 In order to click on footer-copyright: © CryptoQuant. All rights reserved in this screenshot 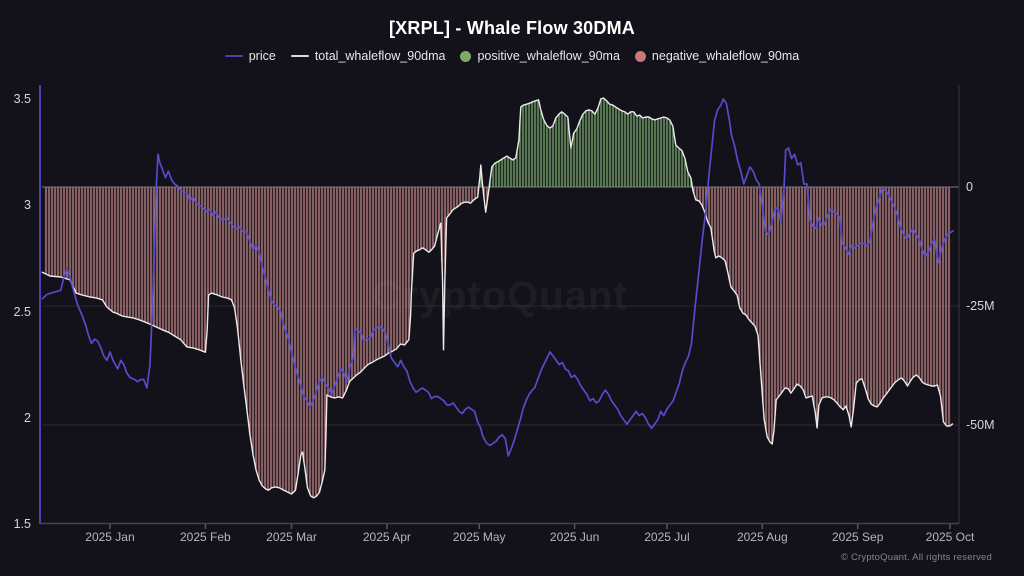, I will do `click(916, 557)`.